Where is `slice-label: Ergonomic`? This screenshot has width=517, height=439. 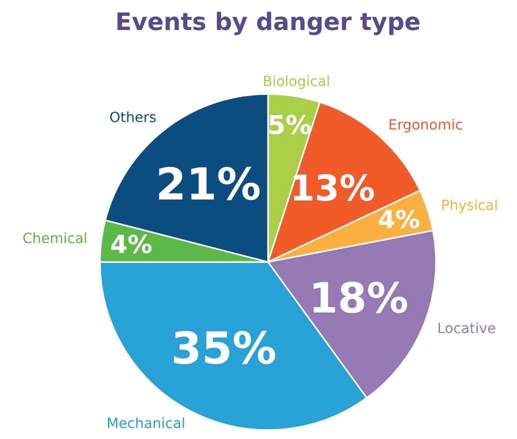 slice-label: Ergonomic is located at coordinates (425, 125).